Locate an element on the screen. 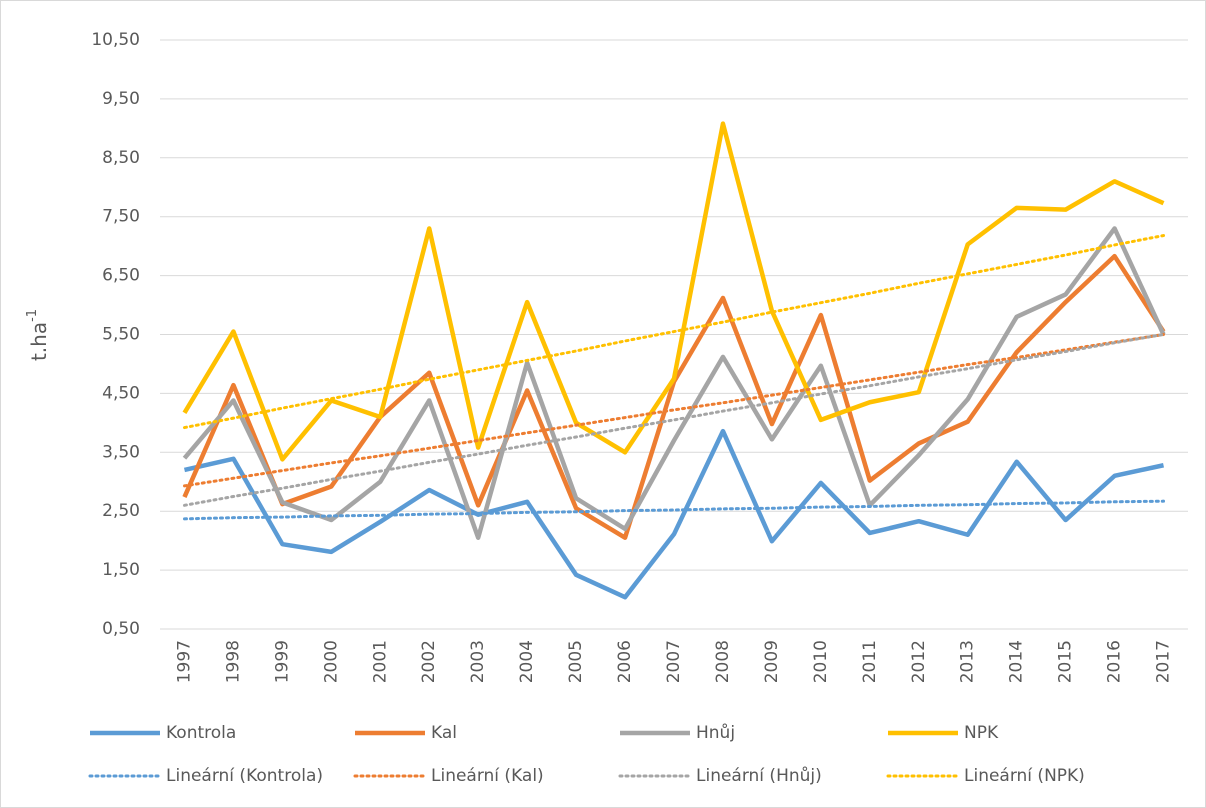 This screenshot has height=808, width=1206. legend-label: Hnůj is located at coordinates (715, 733).